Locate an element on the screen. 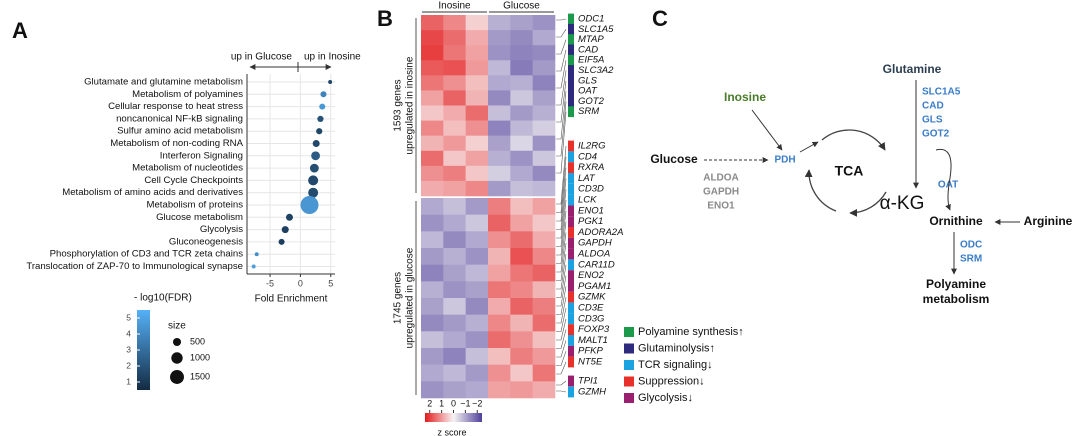  row-group-label: upregulated in glucose is located at coordinates (410, 297).